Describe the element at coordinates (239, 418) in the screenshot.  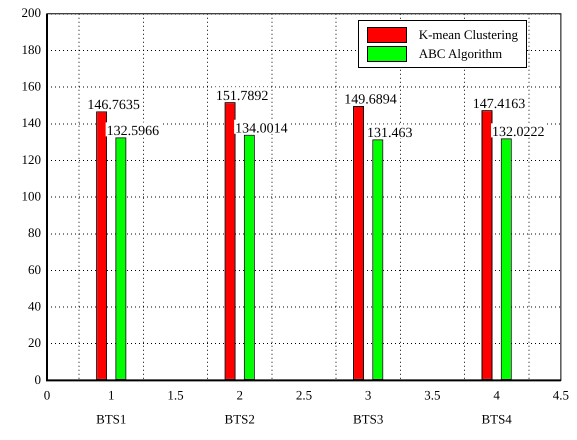
I see `text: BTS2` at that location.